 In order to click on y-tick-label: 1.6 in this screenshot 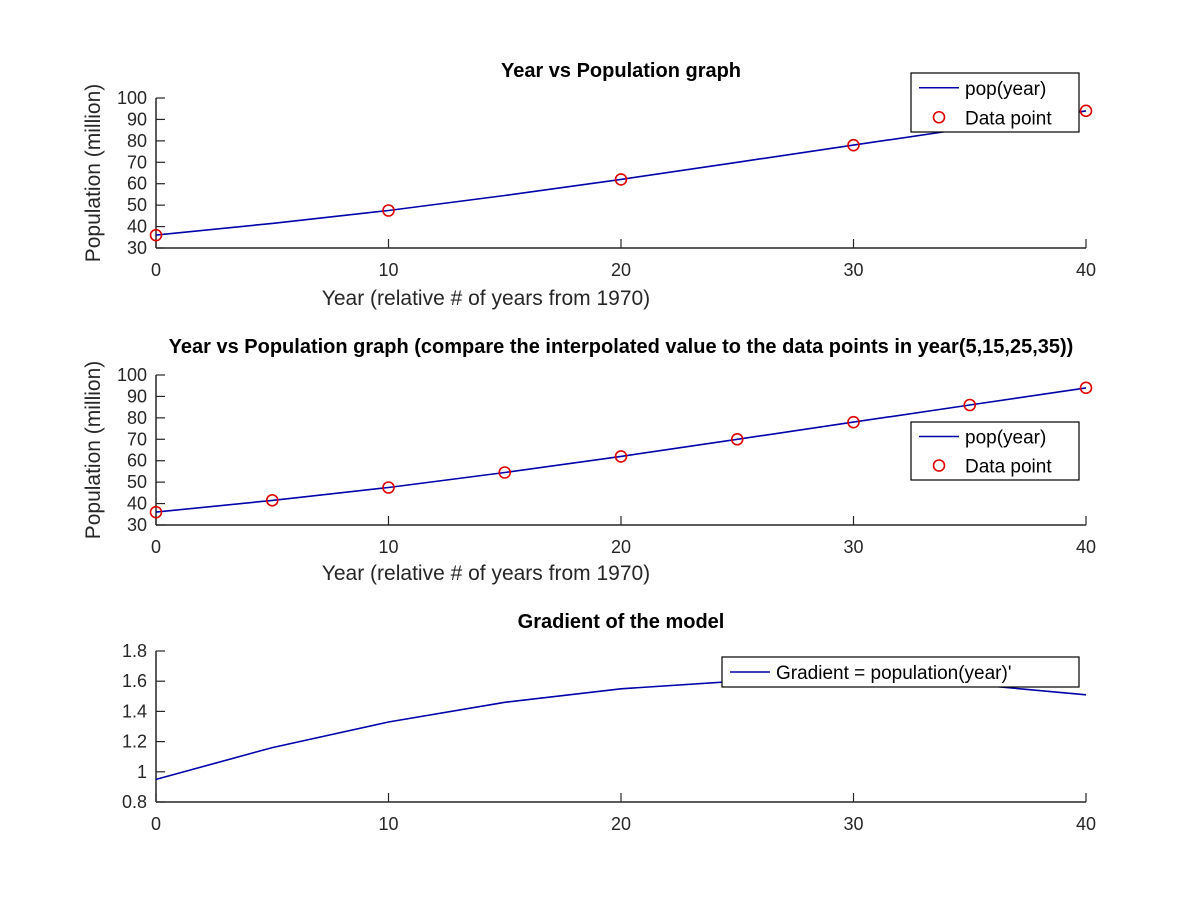, I will do `click(134, 681)`.